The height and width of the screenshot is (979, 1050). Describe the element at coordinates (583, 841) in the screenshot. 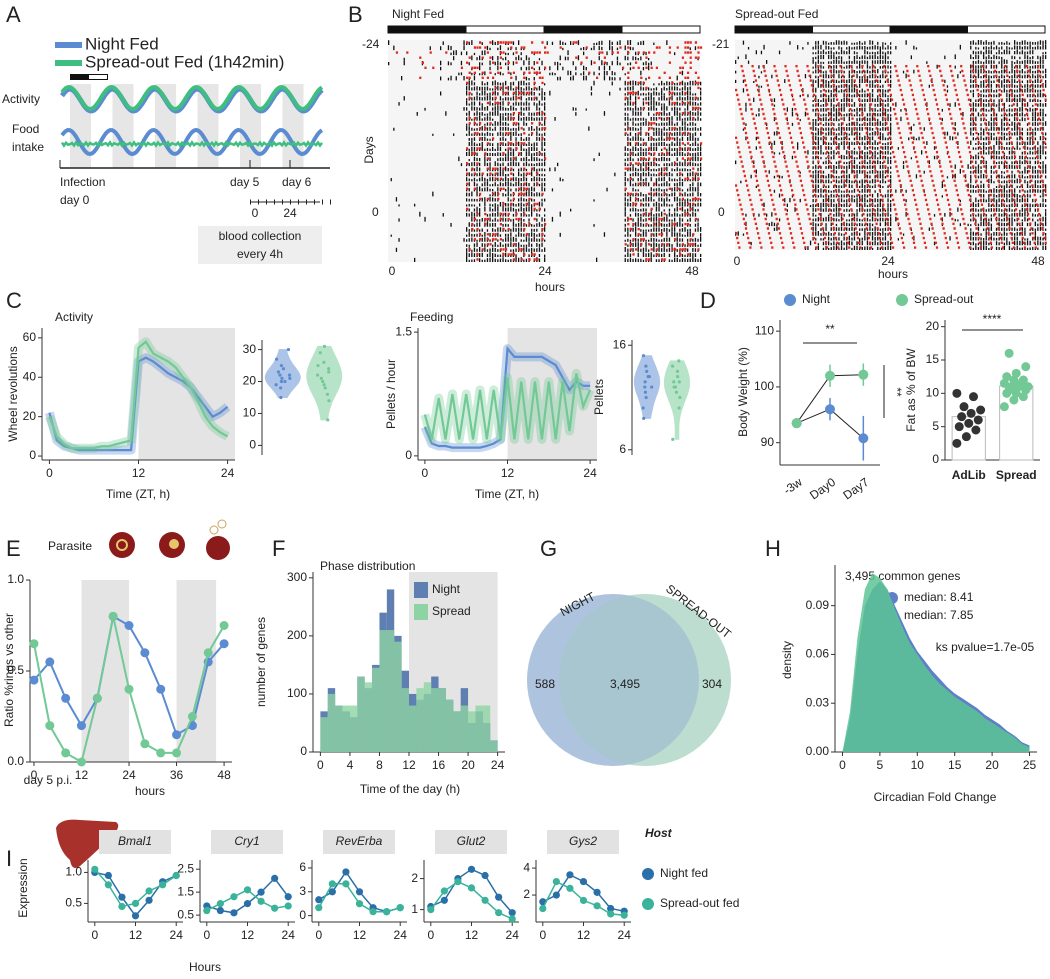

I see `chart-title: Gys2` at that location.